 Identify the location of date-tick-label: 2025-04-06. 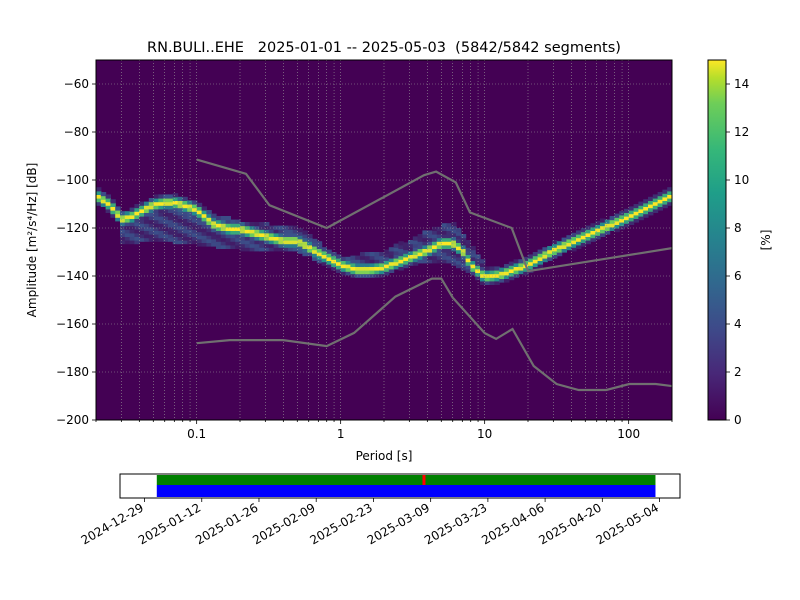
(512, 523).